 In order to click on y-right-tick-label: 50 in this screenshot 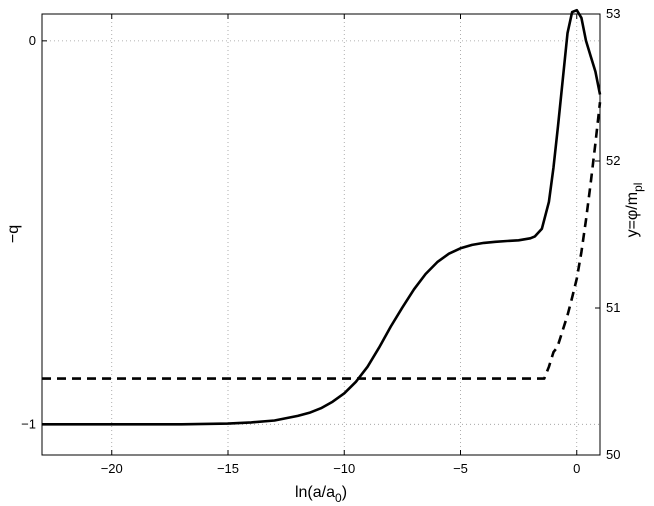, I will do `click(613, 454)`.